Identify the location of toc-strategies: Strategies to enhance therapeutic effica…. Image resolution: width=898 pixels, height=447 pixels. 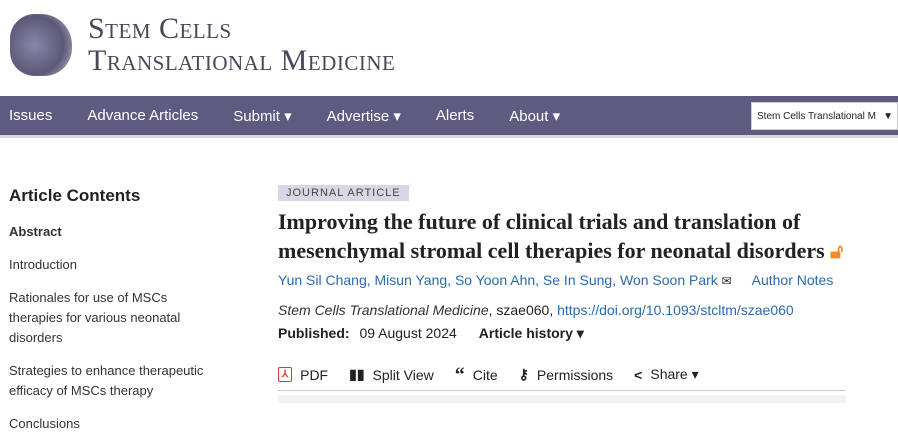
(106, 380).